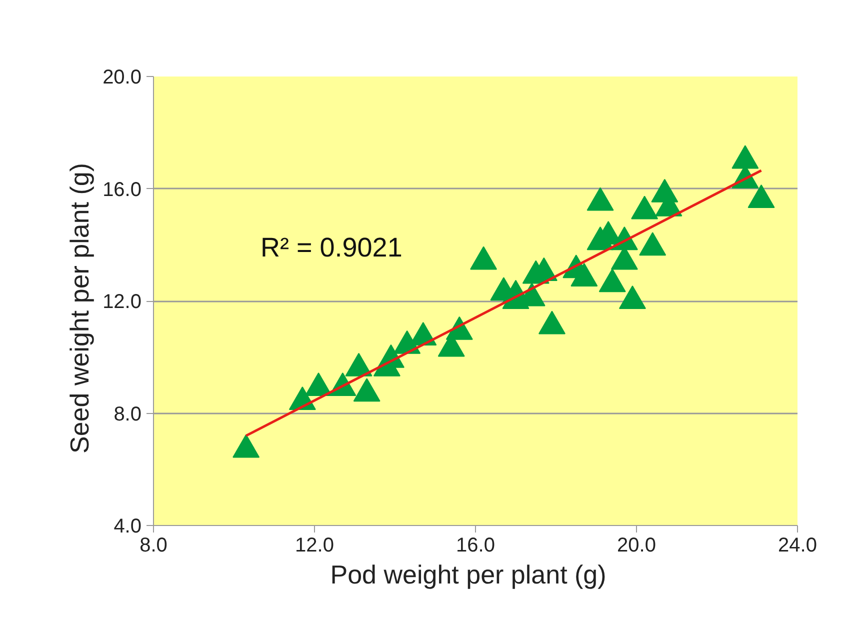 The width and height of the screenshot is (850, 640). What do you see at coordinates (128, 414) in the screenshot?
I see `y-tick-label: 8.0` at bounding box center [128, 414].